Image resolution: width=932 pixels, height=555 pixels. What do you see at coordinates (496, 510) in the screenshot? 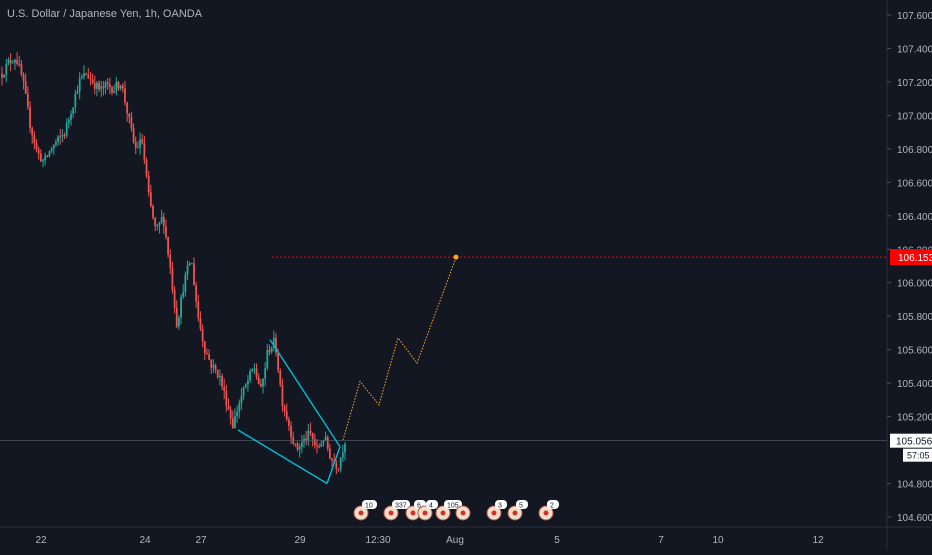
I see `event-marker: 3` at bounding box center [496, 510].